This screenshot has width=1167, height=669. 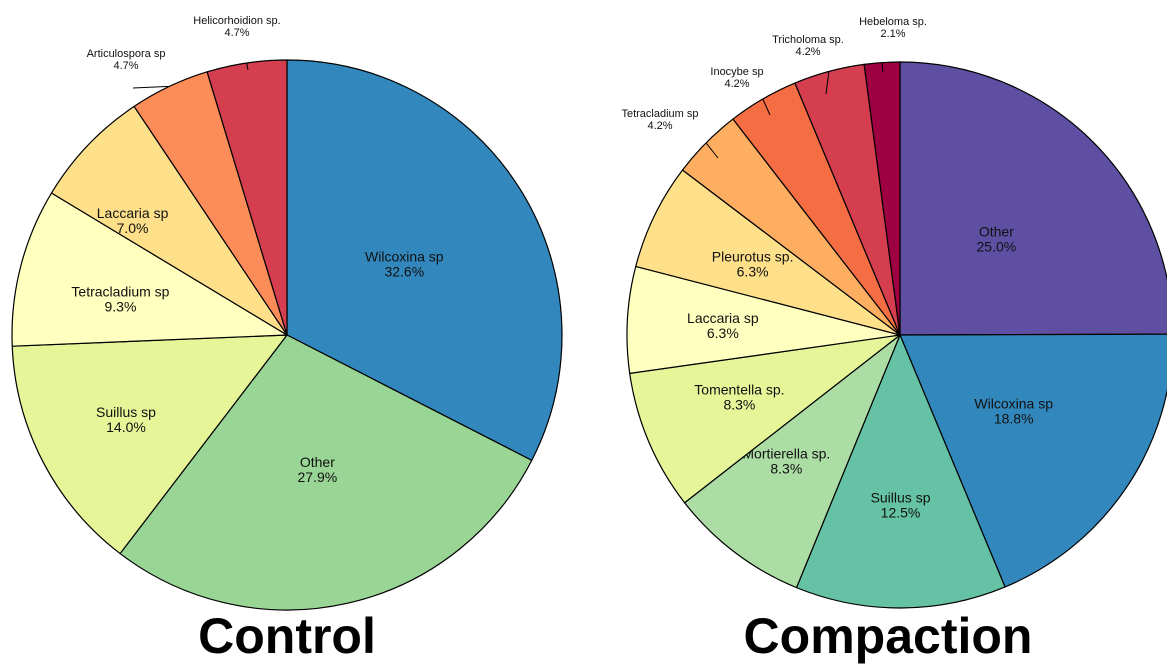 What do you see at coordinates (739, 390) in the screenshot?
I see `slice-label-tomentella-sp: Tomentella sp.` at bounding box center [739, 390].